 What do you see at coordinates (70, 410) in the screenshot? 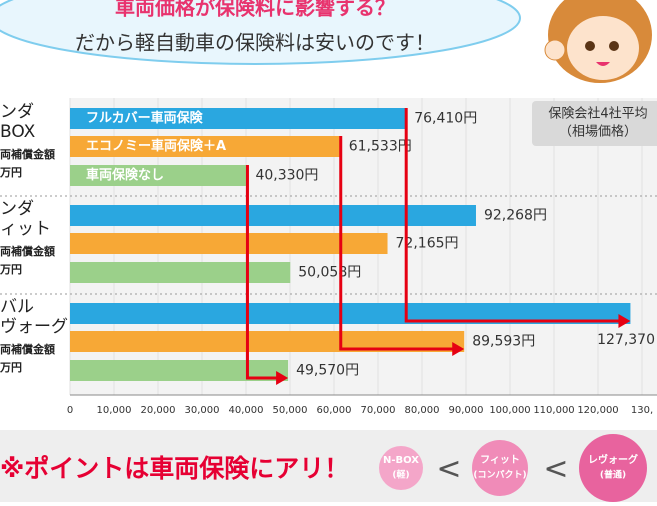
I see `x-tick-label: 0` at bounding box center [70, 410].